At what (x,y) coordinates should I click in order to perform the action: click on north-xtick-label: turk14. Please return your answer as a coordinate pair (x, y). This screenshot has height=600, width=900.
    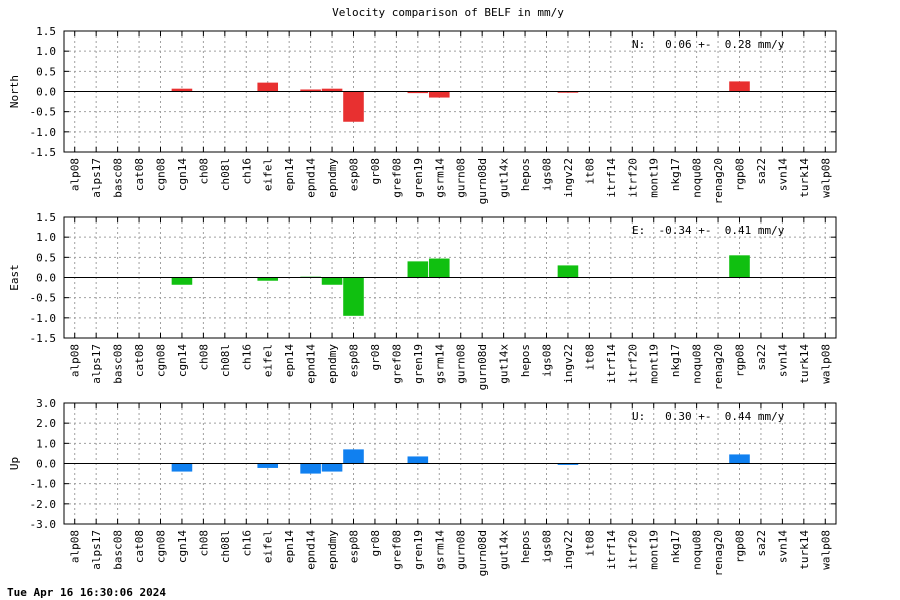
    Looking at the image, I should click on (804, 178).